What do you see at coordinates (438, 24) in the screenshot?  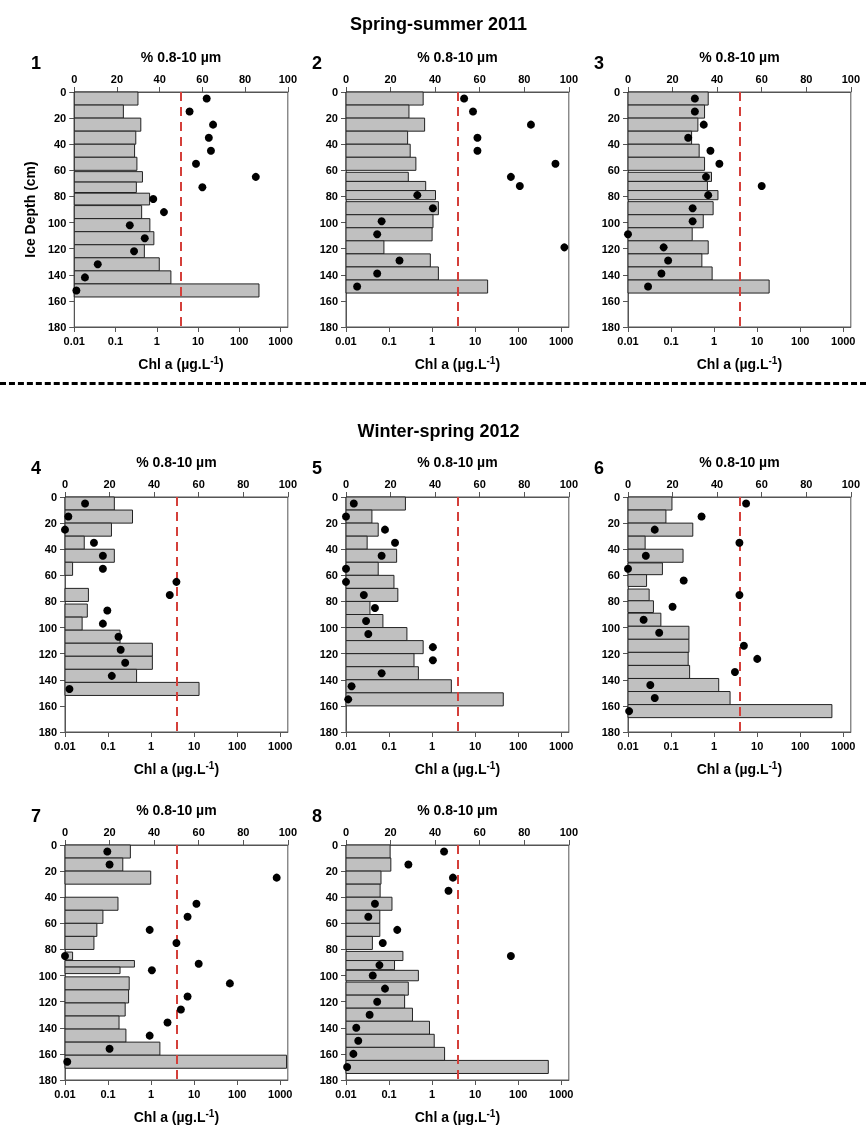 I see `chart-title: Spring-summer 2011` at bounding box center [438, 24].